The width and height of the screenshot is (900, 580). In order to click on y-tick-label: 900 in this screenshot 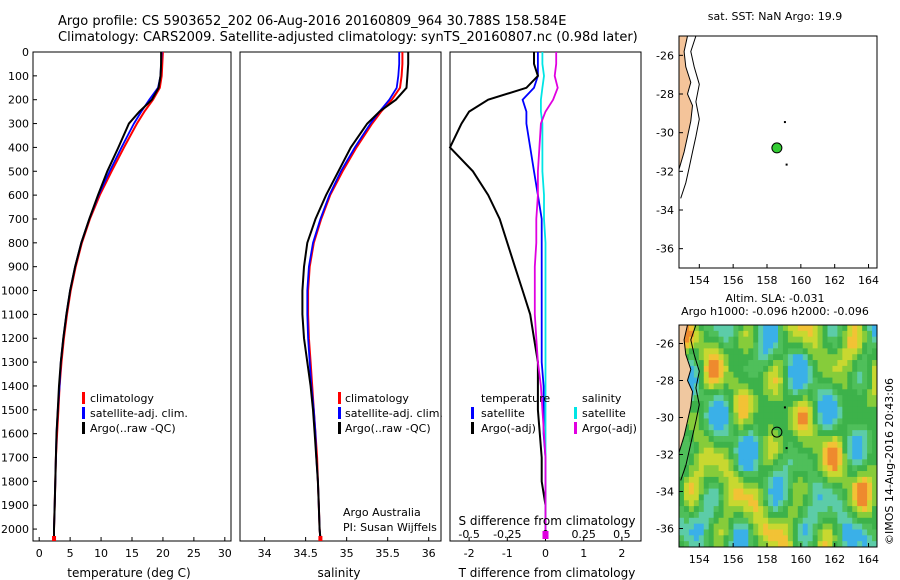, I will do `click(18, 267)`.